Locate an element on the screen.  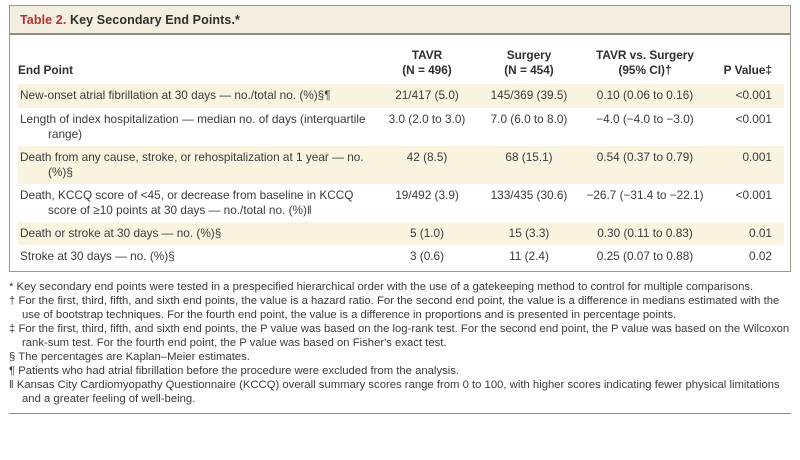
tavr-cell: 19/492 (3.9) is located at coordinates (427, 194).